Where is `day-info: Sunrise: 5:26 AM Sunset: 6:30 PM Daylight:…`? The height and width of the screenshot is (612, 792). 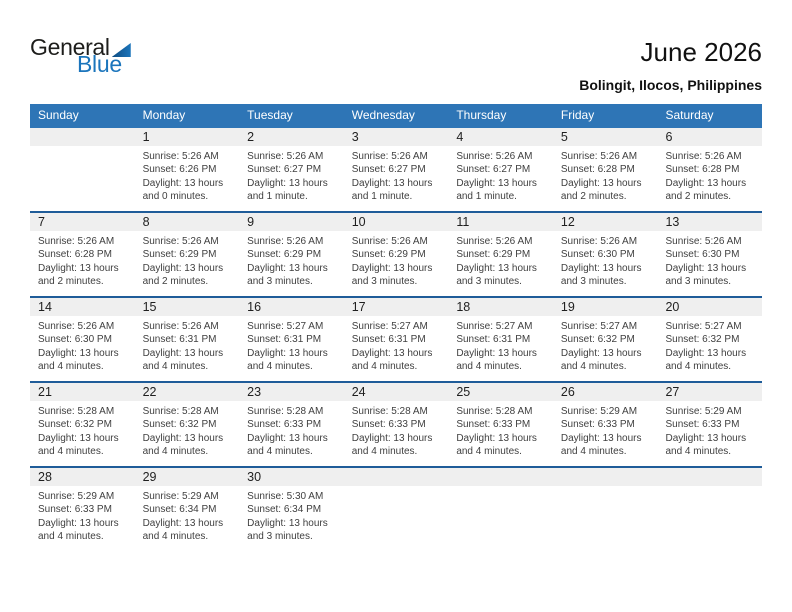 day-info: Sunrise: 5:26 AM Sunset: 6:30 PM Daylight:… is located at coordinates (82, 345).